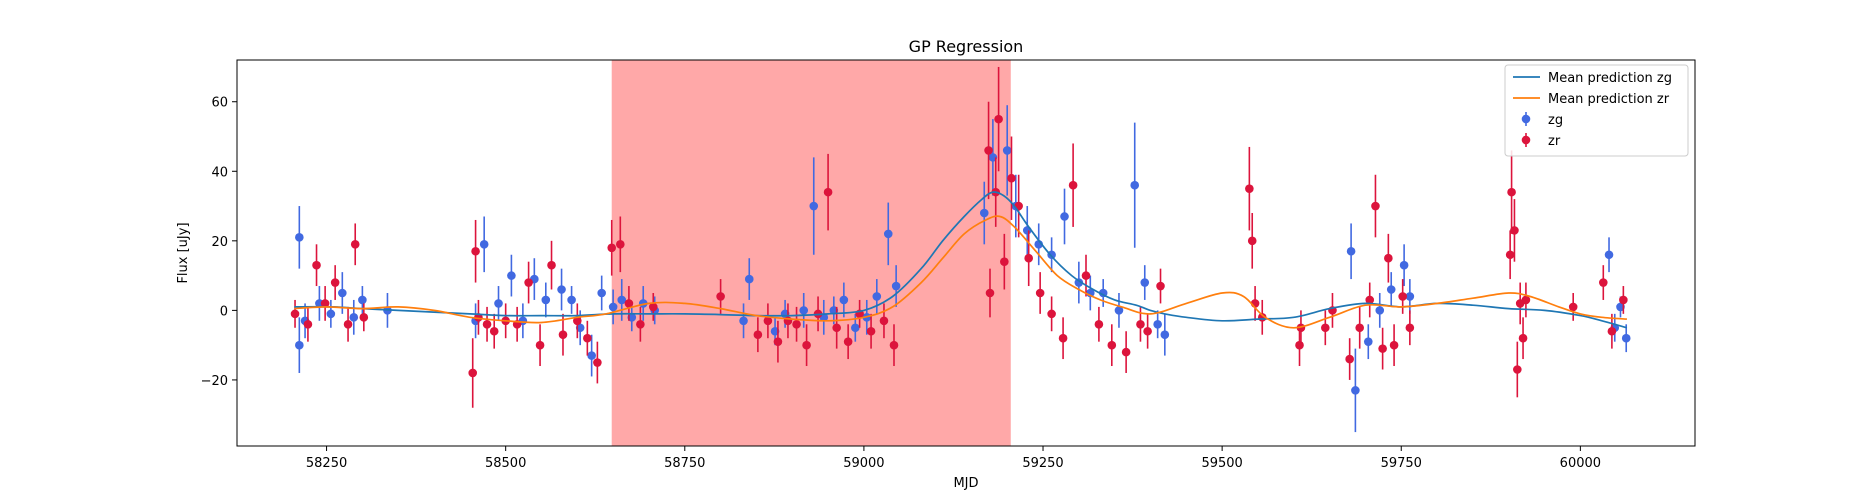 The image size is (1875, 504). Describe the element at coordinates (219, 242) in the screenshot. I see `y-tick-label: 20` at that location.